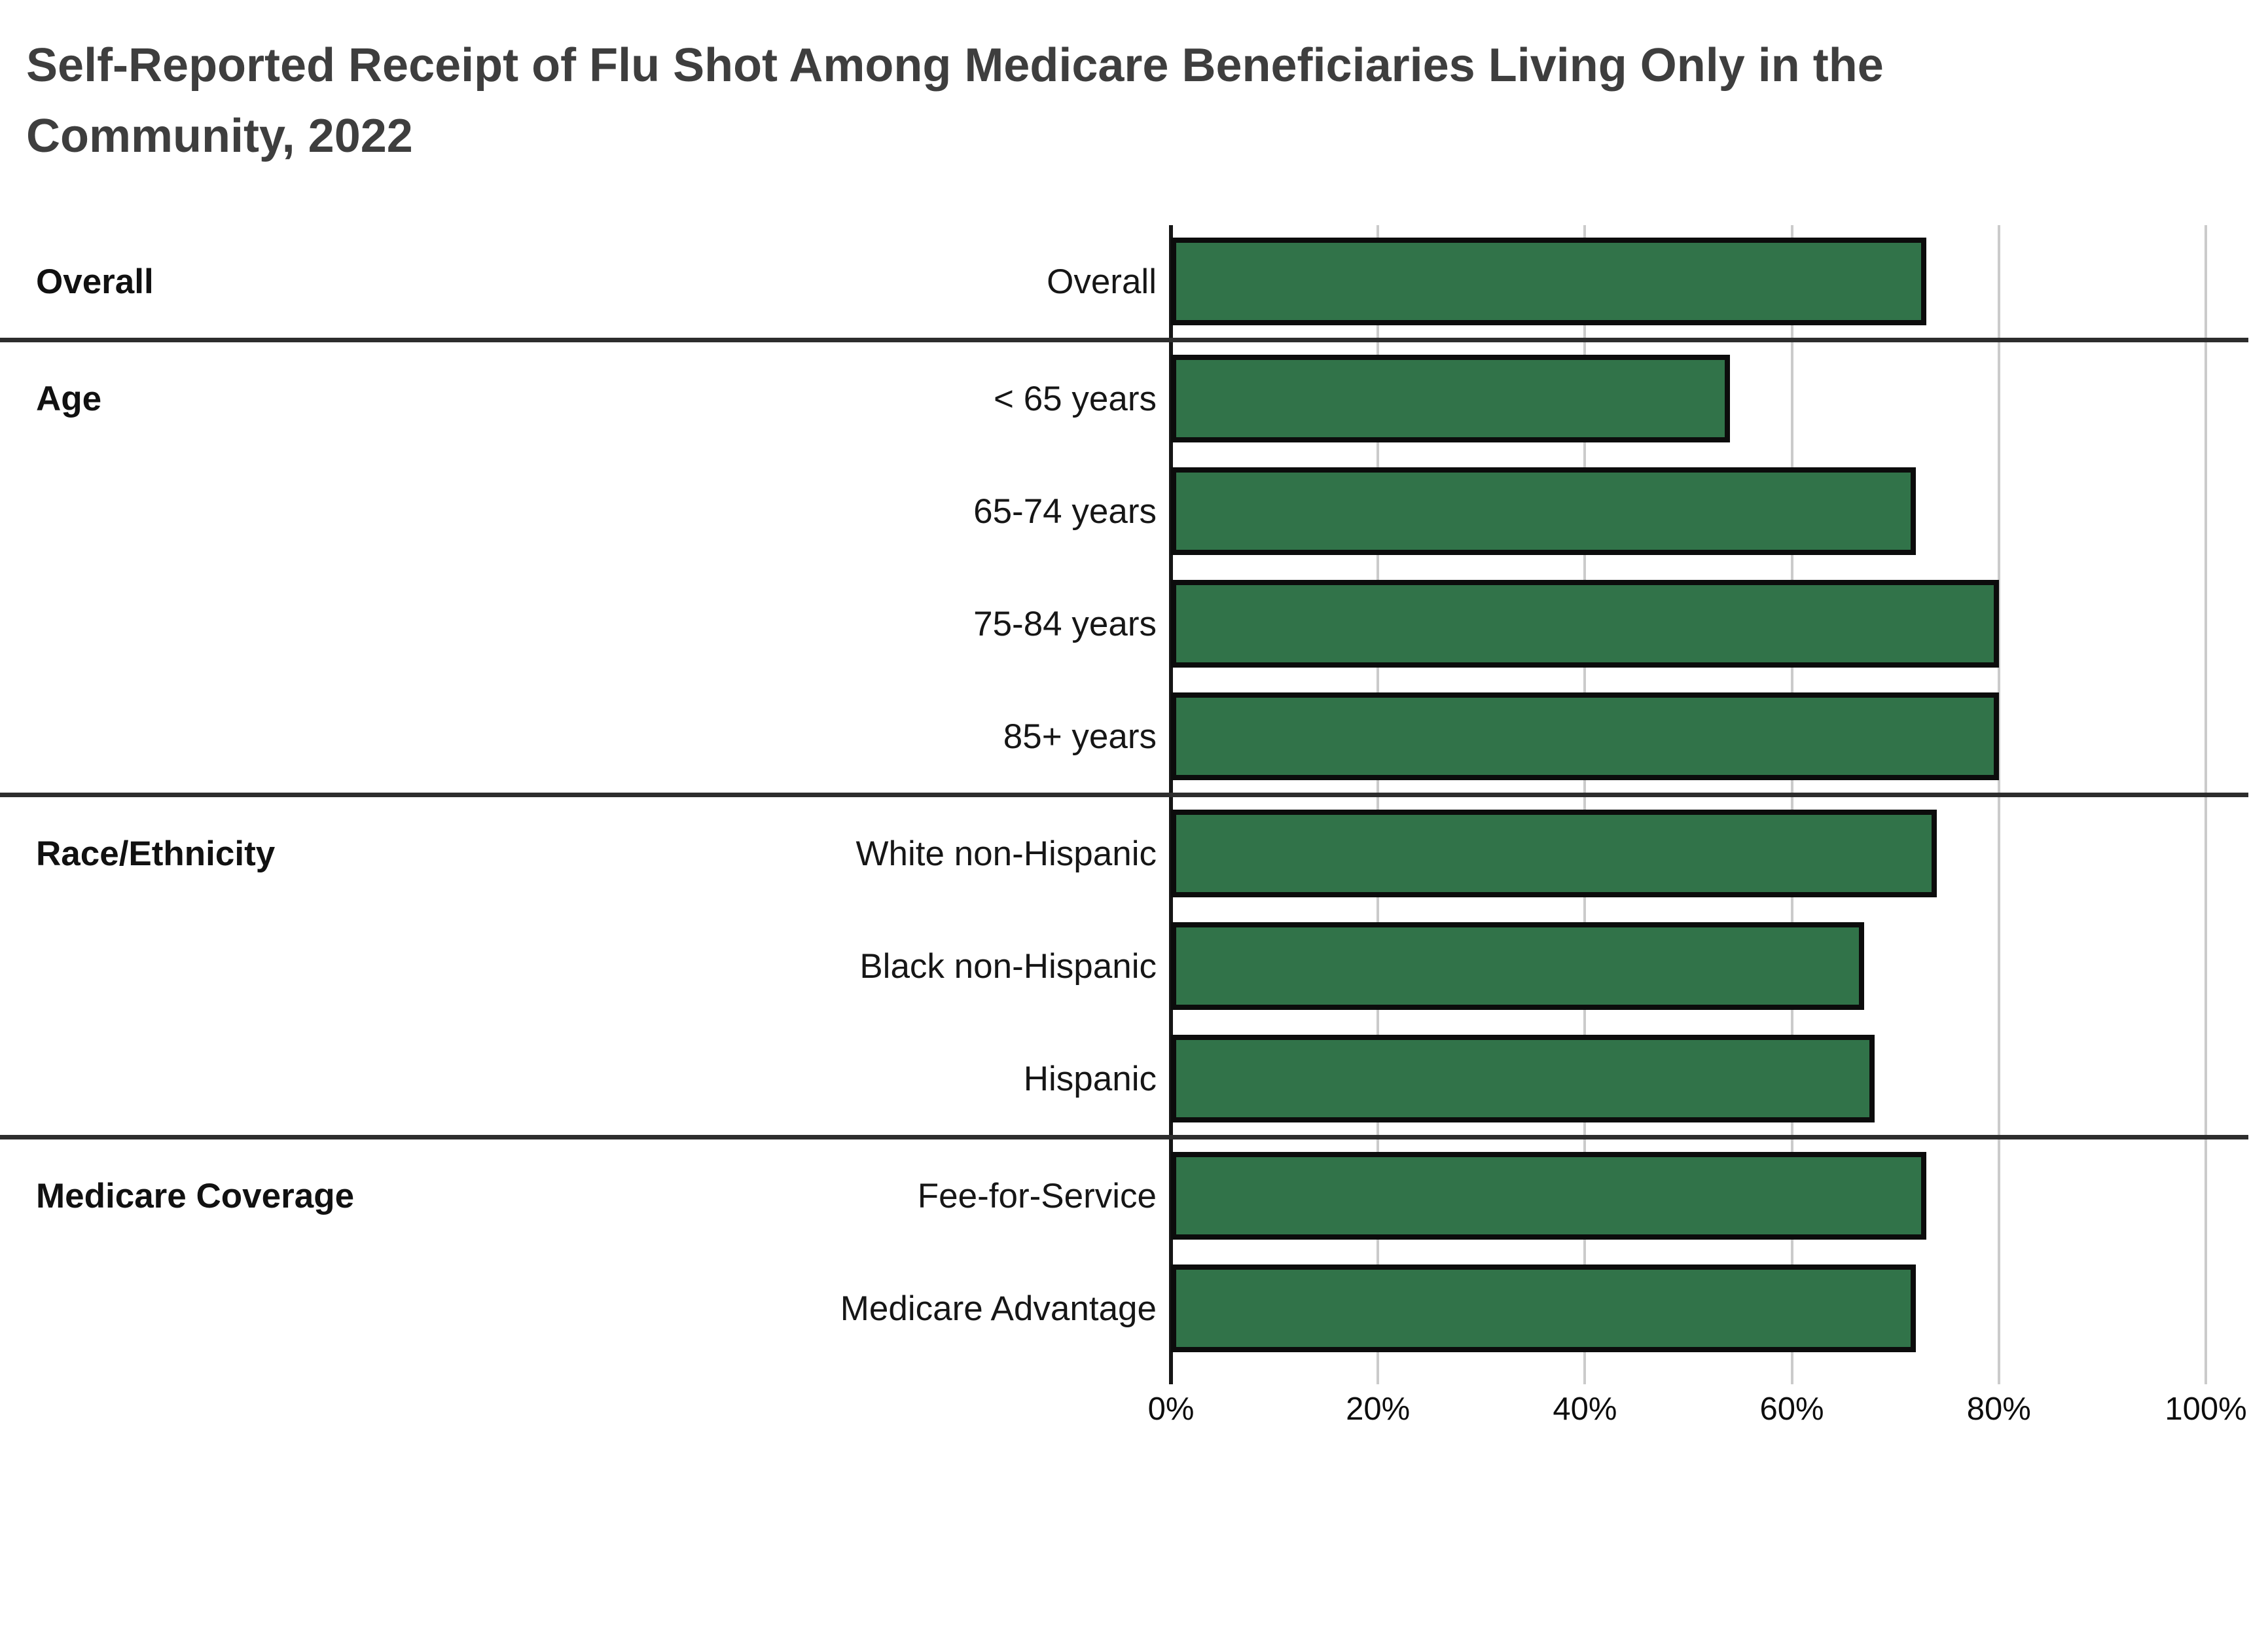 The image size is (2268, 1650). What do you see at coordinates (95, 281) in the screenshot?
I see `group-label-overall: Overall` at bounding box center [95, 281].